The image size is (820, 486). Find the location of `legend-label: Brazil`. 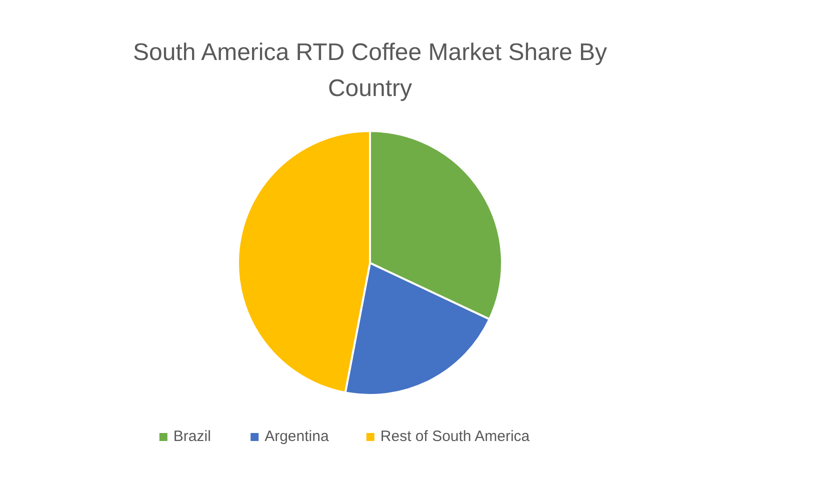

legend-label: Brazil is located at coordinates (192, 436).